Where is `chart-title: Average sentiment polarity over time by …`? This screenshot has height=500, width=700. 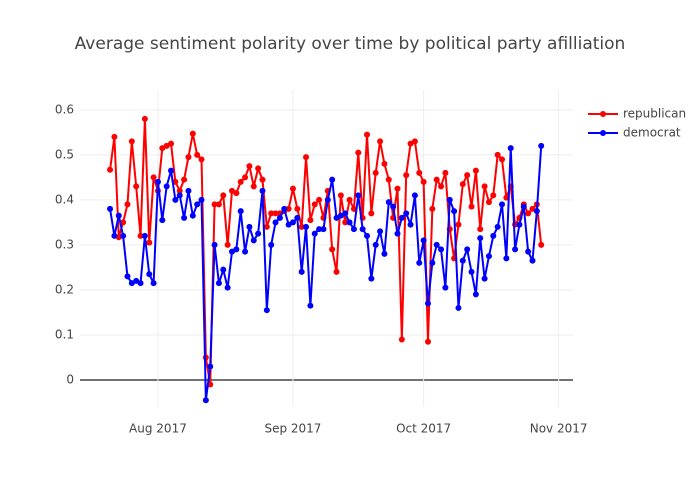
chart-title: Average sentiment polarity over time by … is located at coordinates (350, 44).